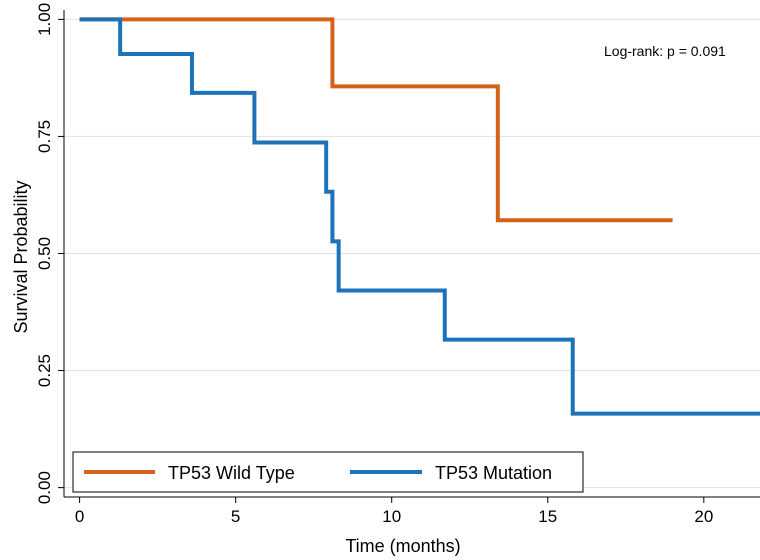  Describe the element at coordinates (703, 516) in the screenshot. I see `x-tick-label: 20` at that location.